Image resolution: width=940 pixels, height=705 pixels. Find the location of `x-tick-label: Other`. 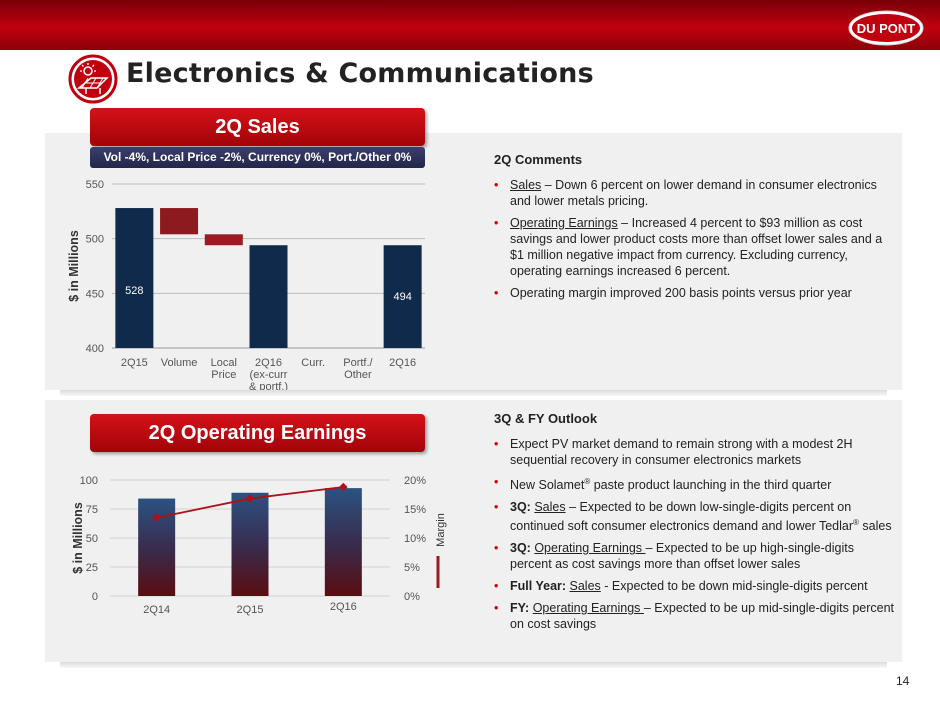

x-tick-label: Other is located at coordinates (358, 375).